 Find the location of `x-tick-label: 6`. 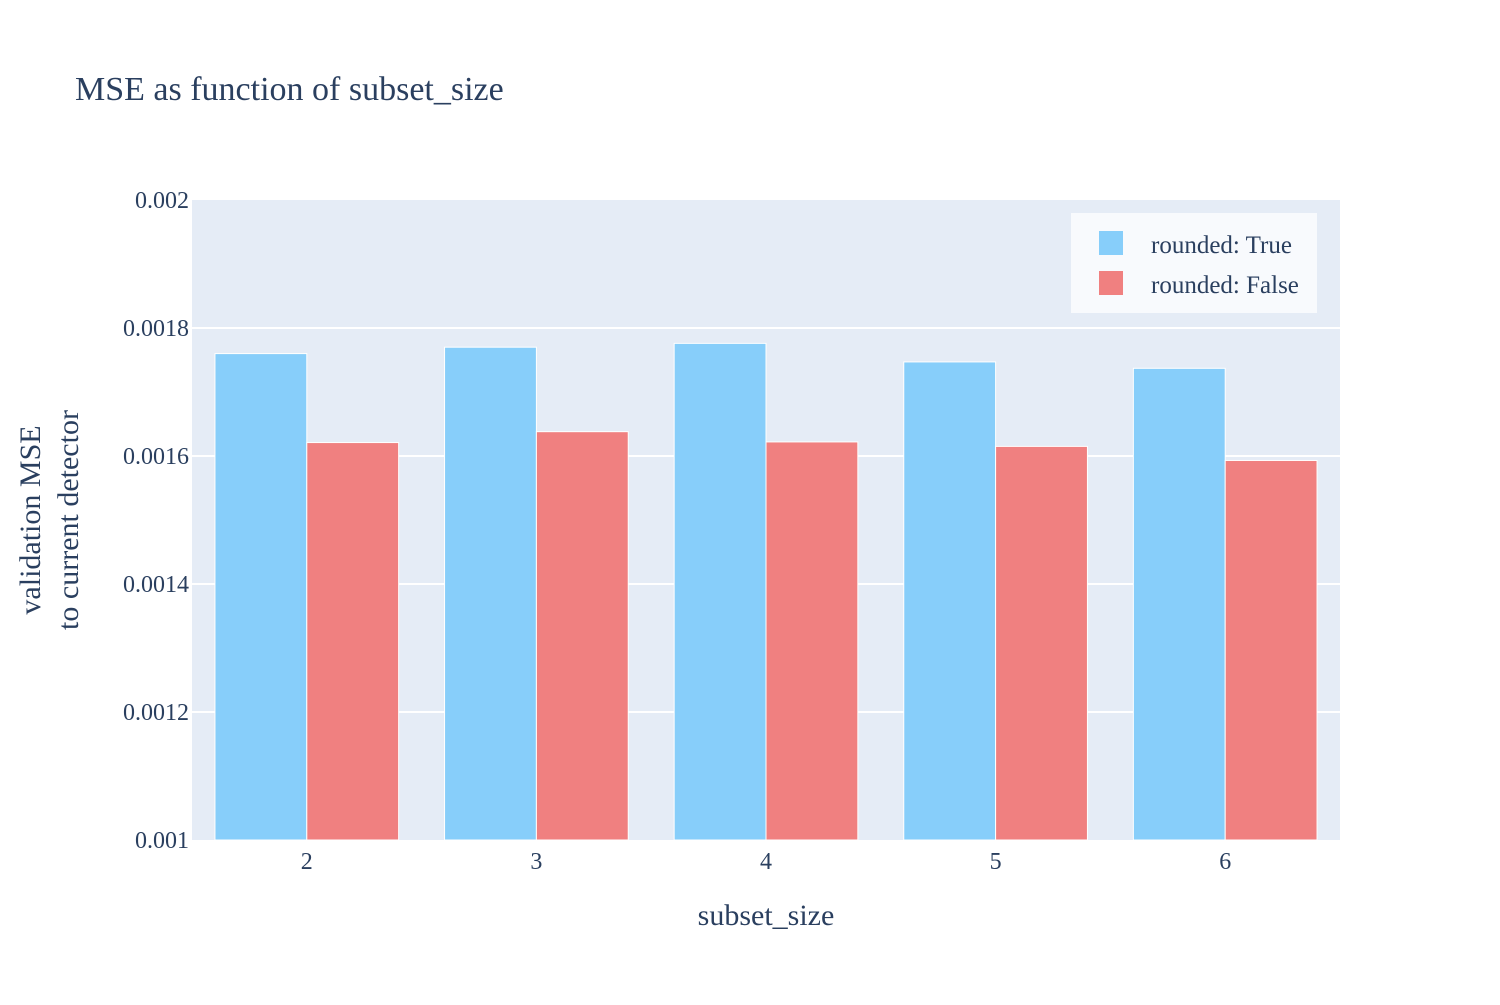

x-tick-label: 6 is located at coordinates (1225, 862).